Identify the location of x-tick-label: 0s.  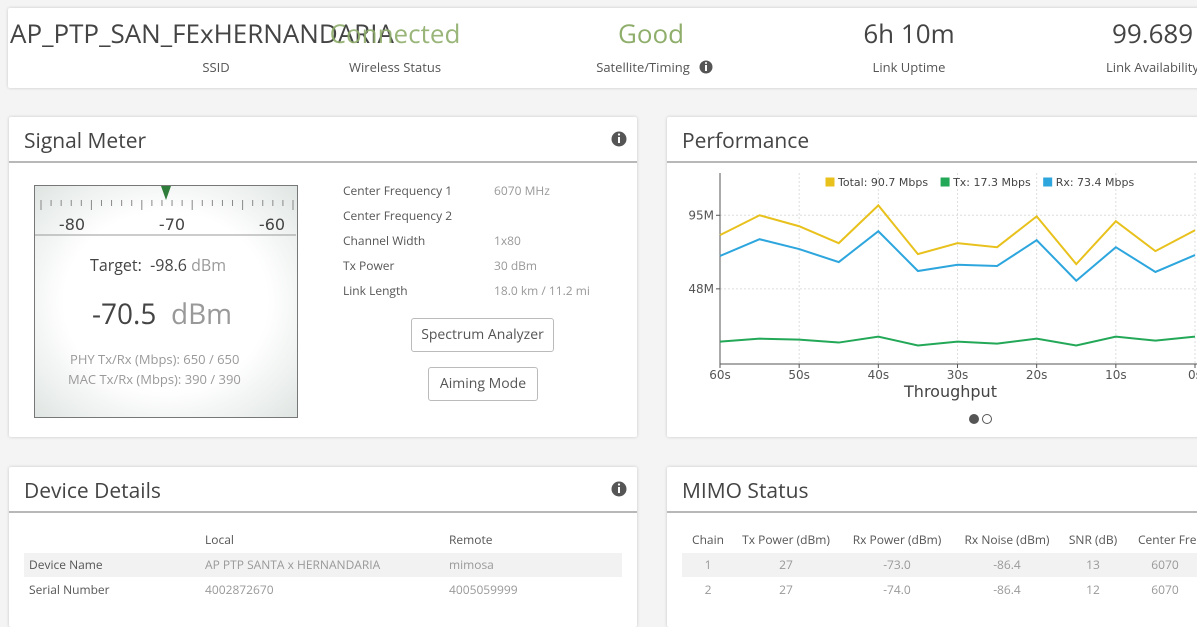
(1192, 375).